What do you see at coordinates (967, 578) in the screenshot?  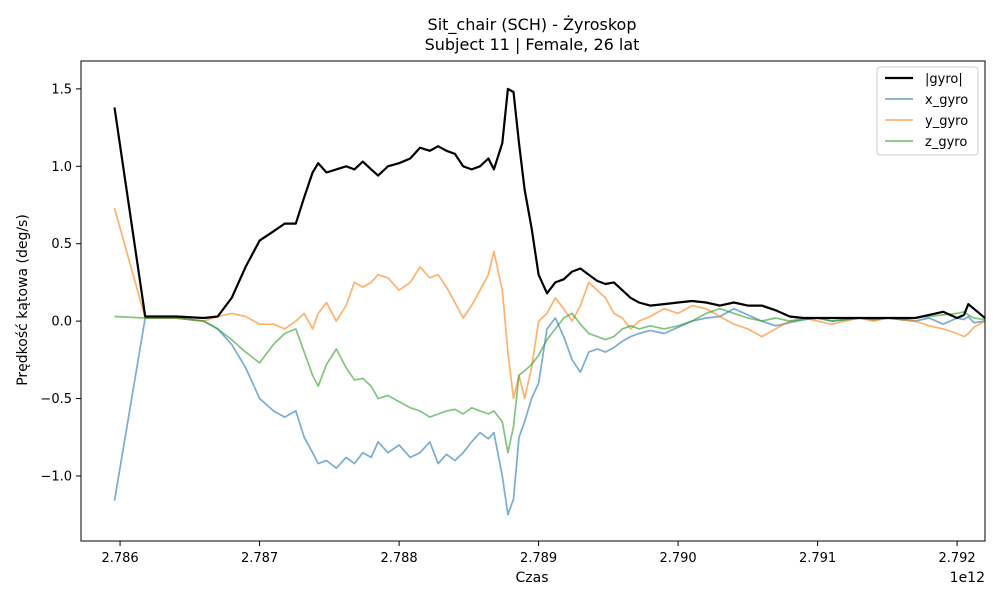 I see `x-axis-offset-label: 1e12` at bounding box center [967, 578].